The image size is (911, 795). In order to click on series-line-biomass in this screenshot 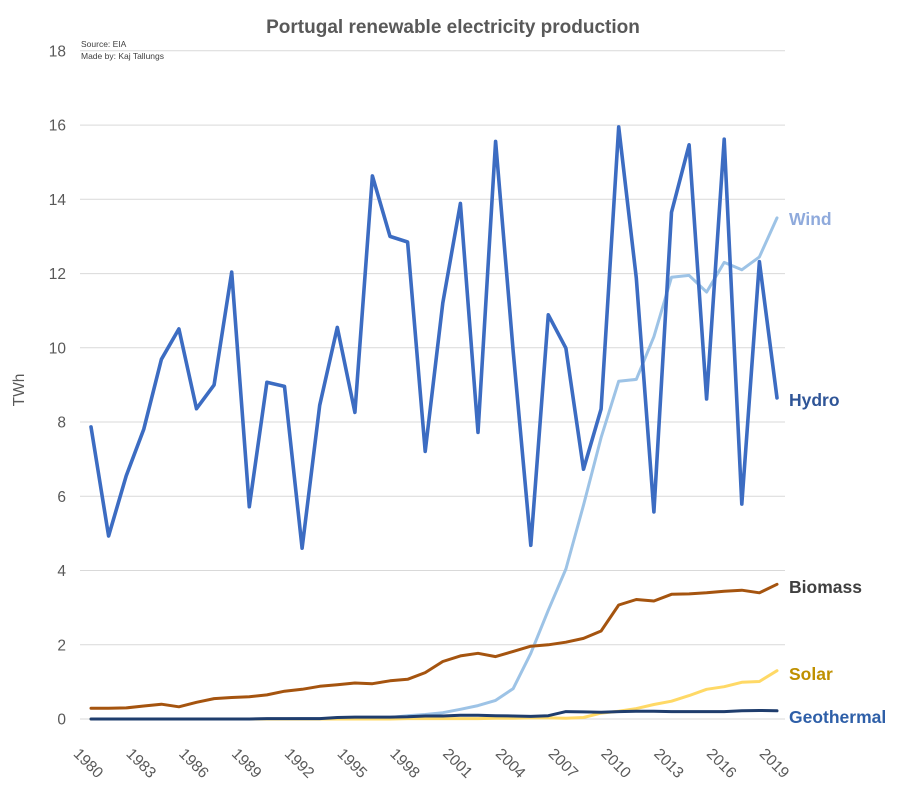, I will do `click(434, 646)`.